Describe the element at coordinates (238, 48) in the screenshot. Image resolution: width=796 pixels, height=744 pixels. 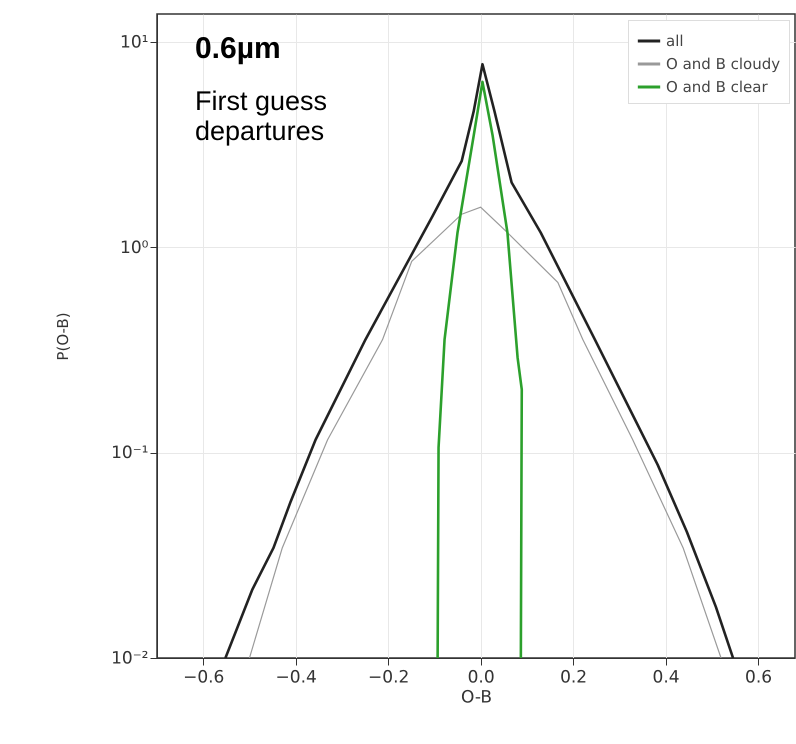
I see `annotation: 0.6µm` at that location.